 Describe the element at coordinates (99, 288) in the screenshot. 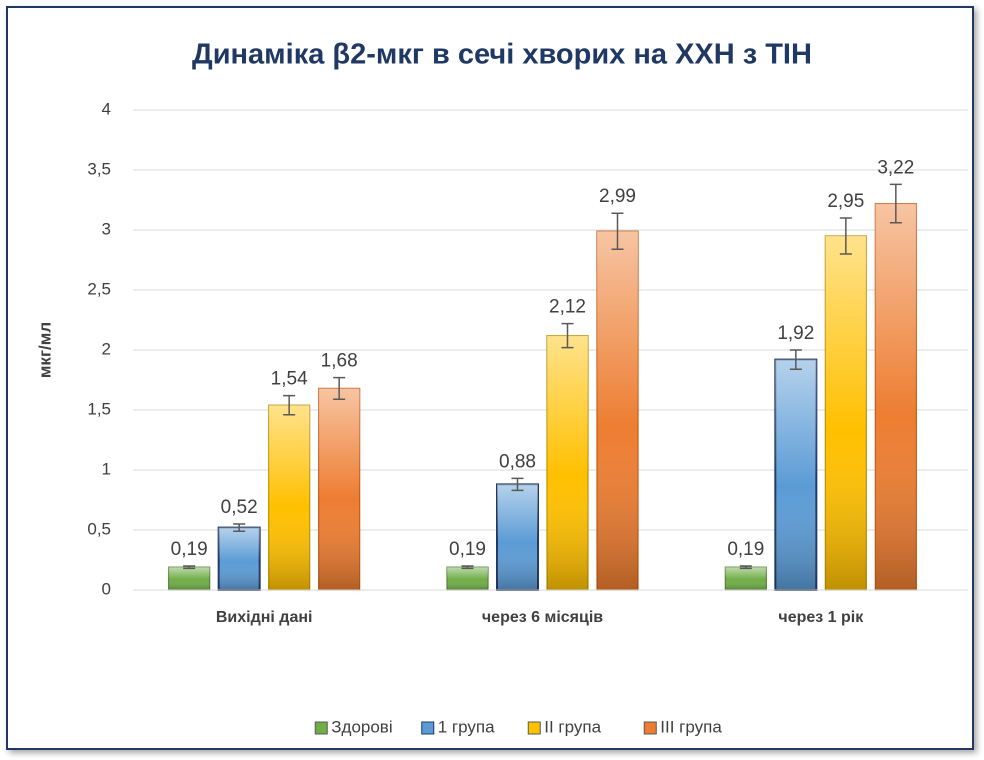

I see `y-tick-label: 2,5` at that location.